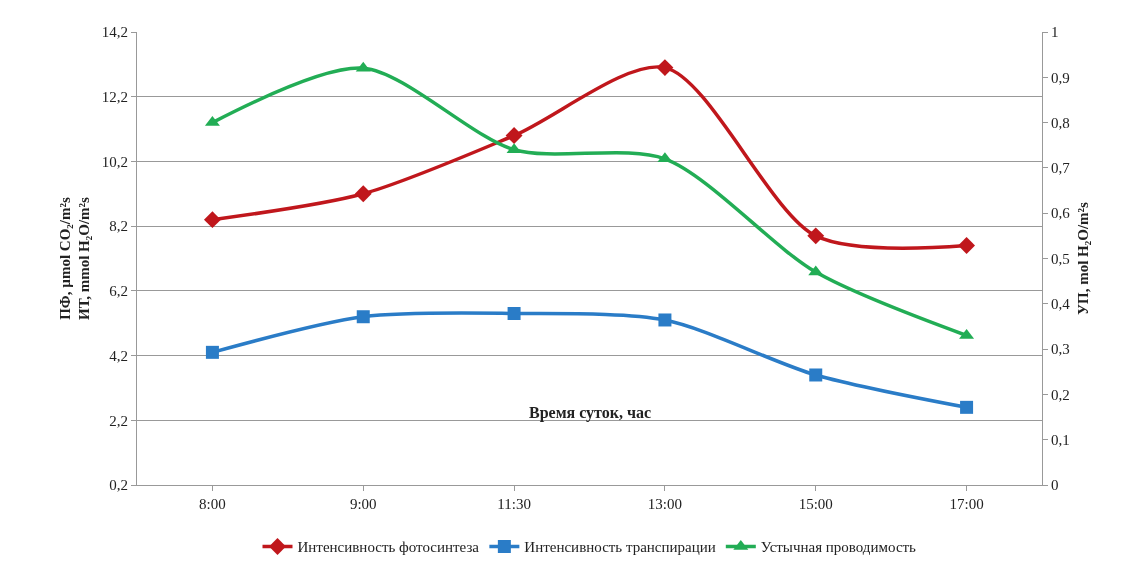 This screenshot has width=1128, height=575. I want to click on y2-tick-label: 0,9, so click(1060, 77).